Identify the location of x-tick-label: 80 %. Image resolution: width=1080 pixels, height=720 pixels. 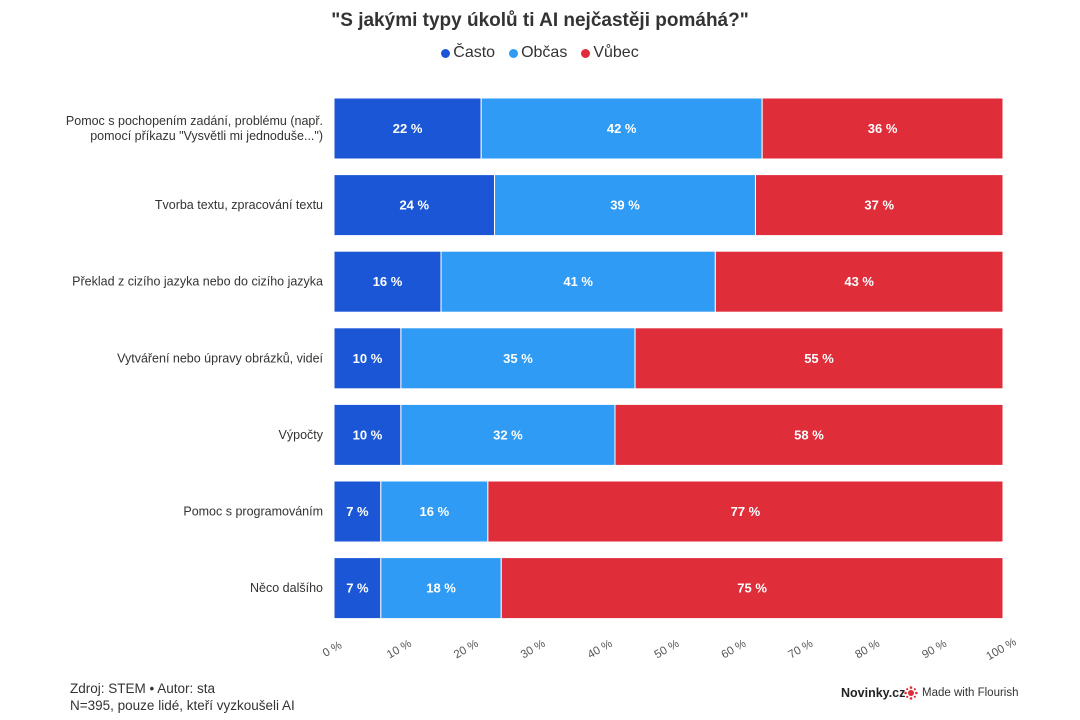
(867, 650).